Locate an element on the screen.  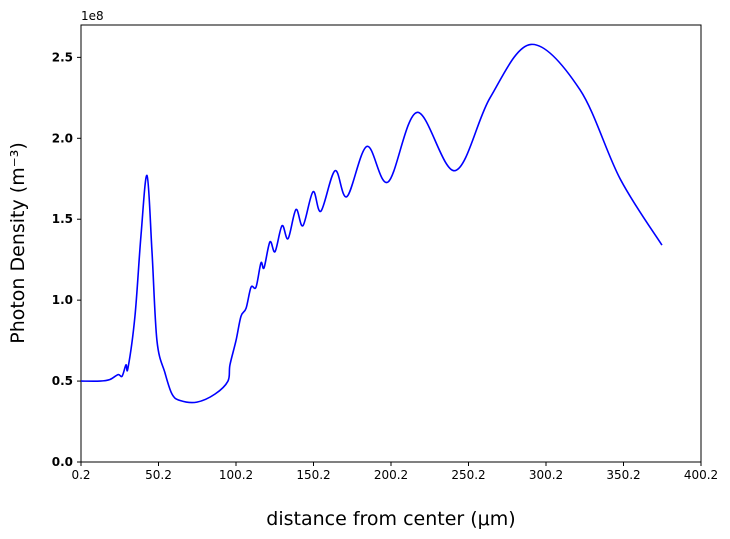
y-tick-label: 2.5 is located at coordinates (62, 57).